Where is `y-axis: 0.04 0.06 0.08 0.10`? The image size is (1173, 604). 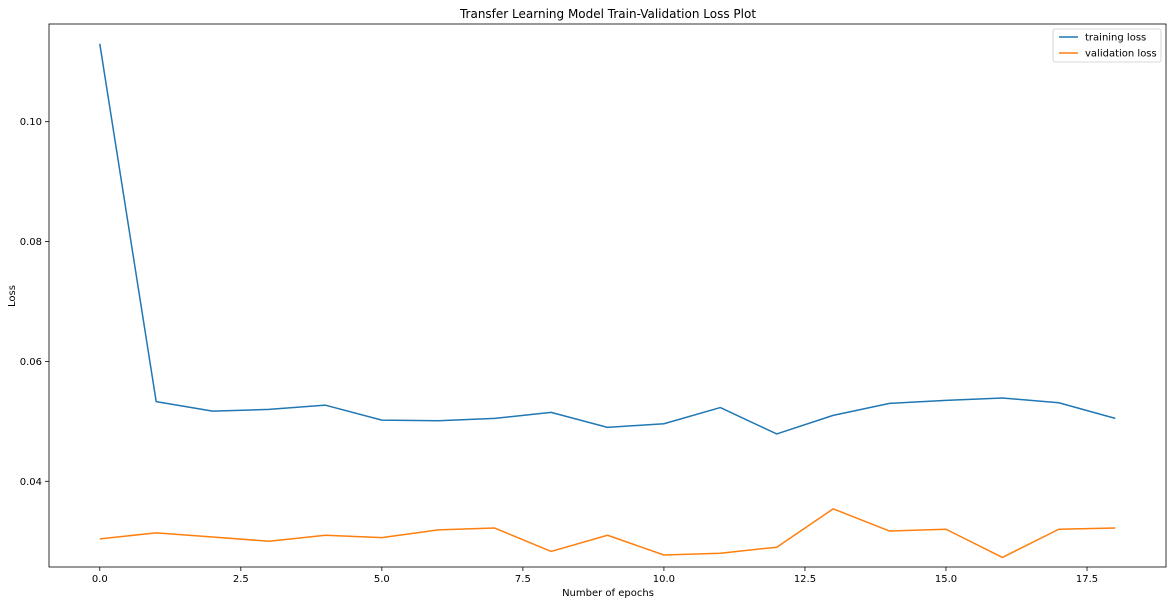
y-axis: 0.04 0.06 0.08 0.10 is located at coordinates (34, 302).